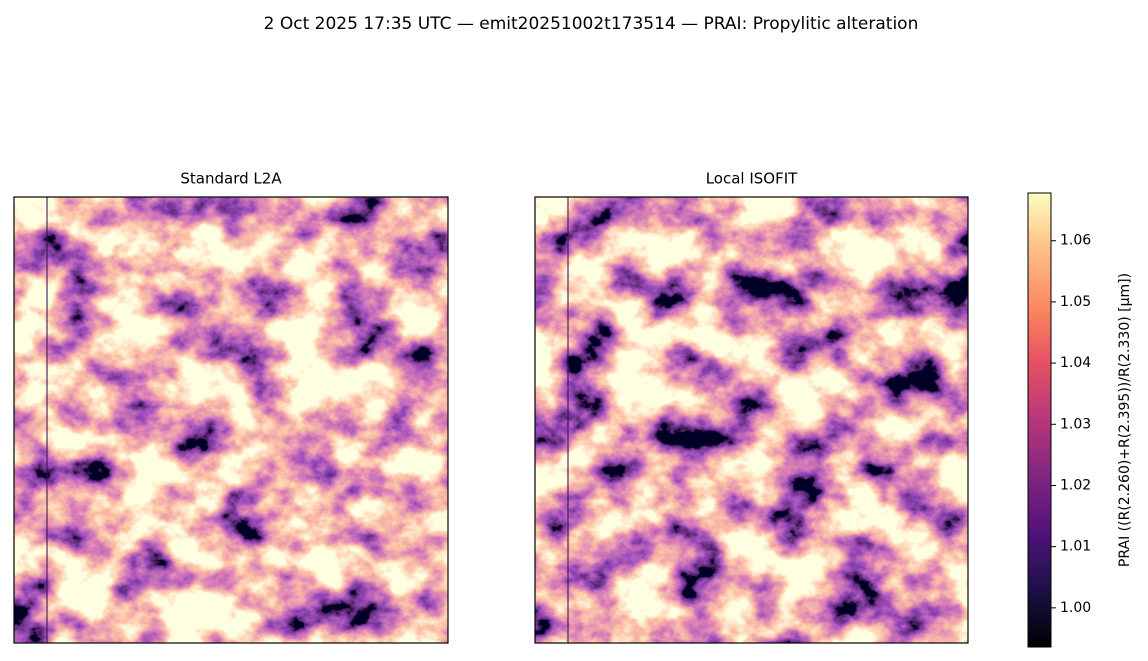  Describe the element at coordinates (752, 179) in the screenshot. I see `panel-title: Local ISOFIT` at that location.